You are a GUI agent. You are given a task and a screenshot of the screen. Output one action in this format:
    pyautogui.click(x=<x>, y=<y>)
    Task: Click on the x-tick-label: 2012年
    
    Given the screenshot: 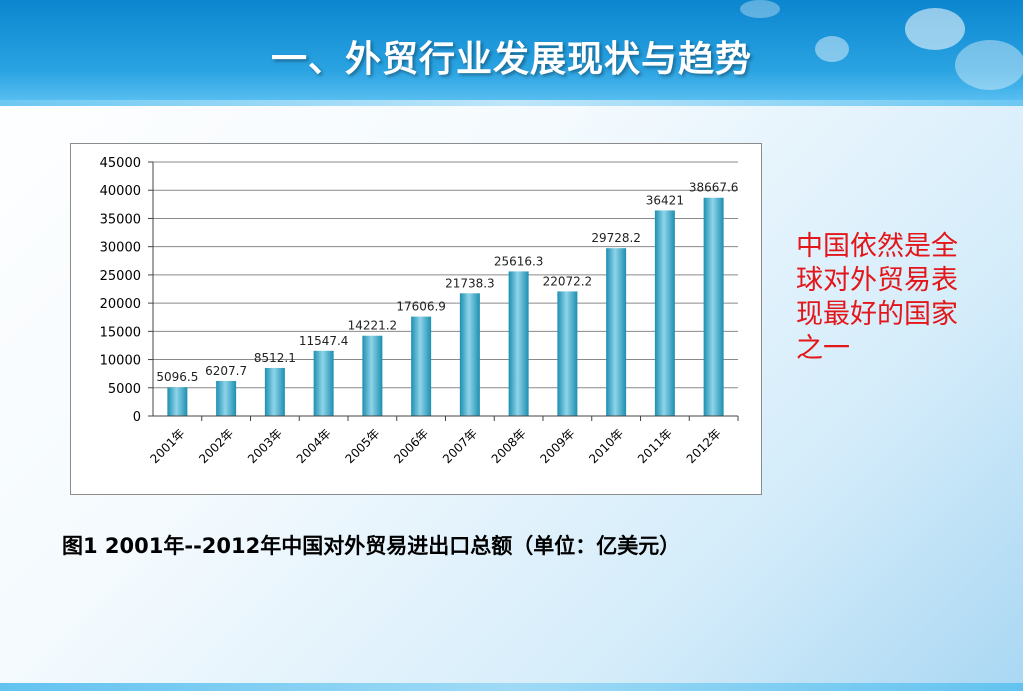 What is the action you would take?
    pyautogui.click(x=704, y=446)
    